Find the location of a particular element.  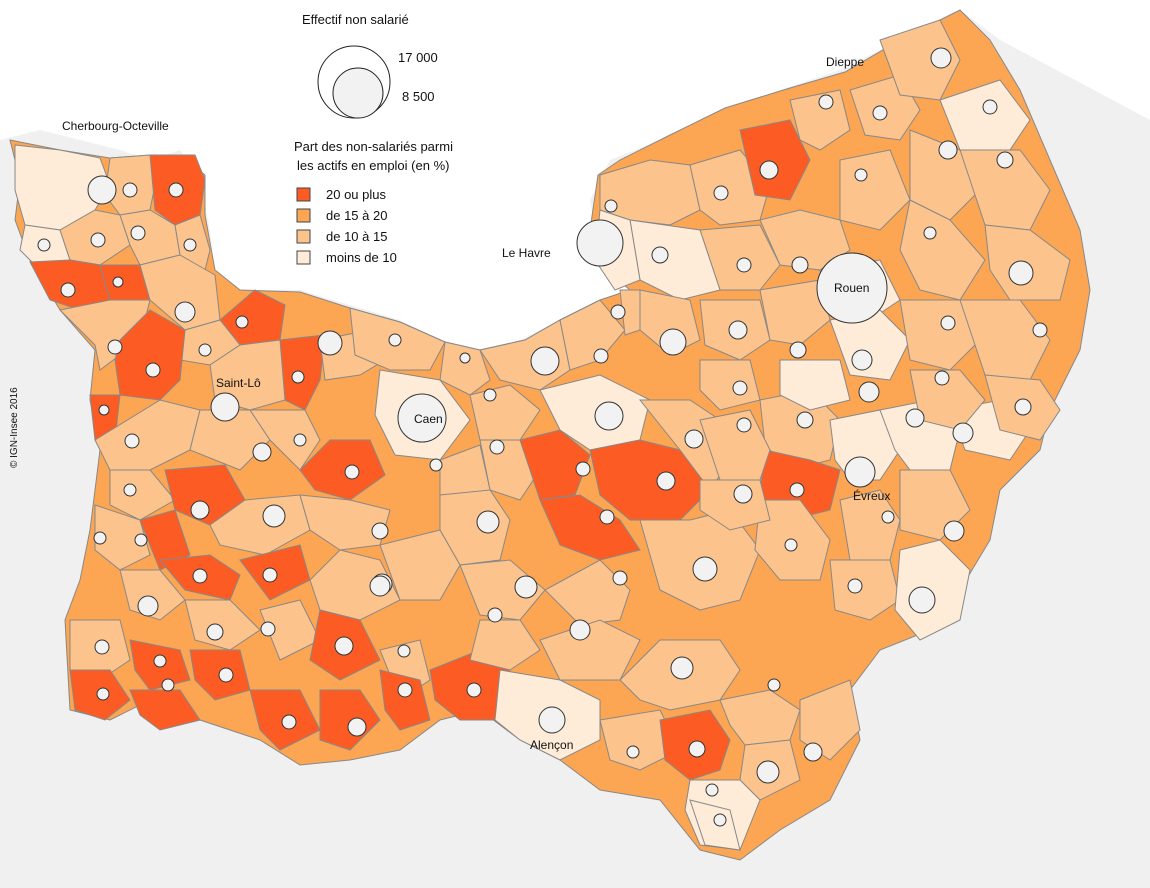

credit-text: © IGN-Insee 2016 is located at coordinates (14, 427).